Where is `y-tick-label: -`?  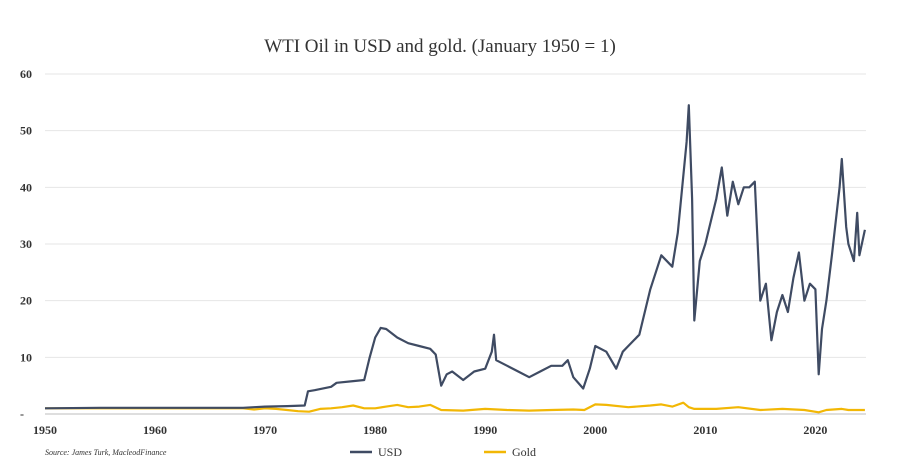
y-tick-label: - is located at coordinates (22, 414).